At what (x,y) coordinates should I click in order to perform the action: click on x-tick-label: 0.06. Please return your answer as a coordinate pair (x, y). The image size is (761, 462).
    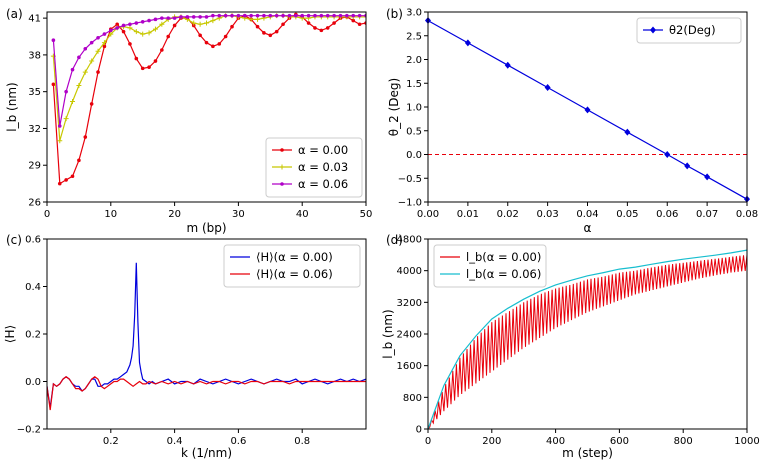
    Looking at the image, I should click on (667, 214).